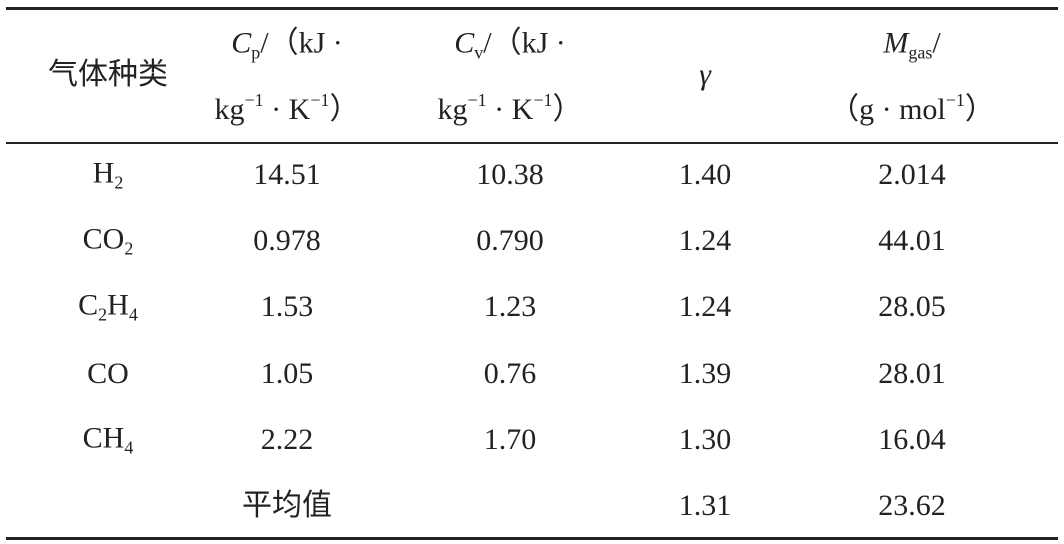 The image size is (1064, 544). Describe the element at coordinates (510, 373) in the screenshot. I see `table-cell: 0.76` at that location.